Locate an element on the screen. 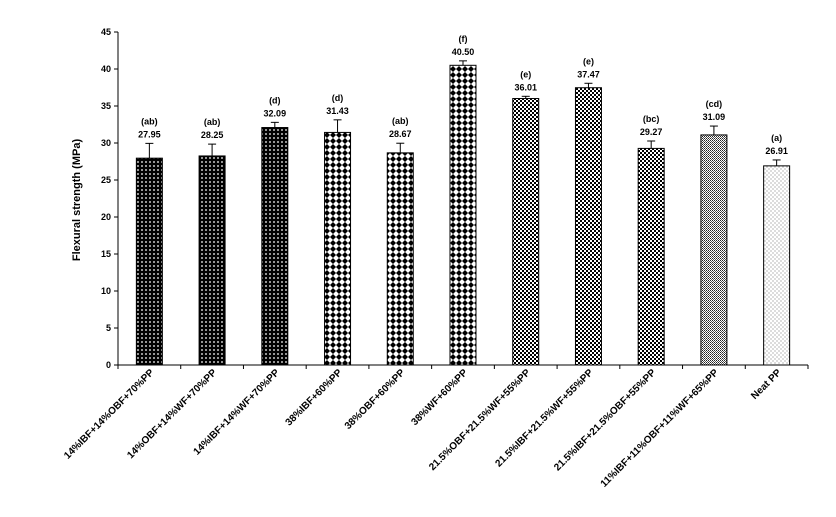 The height and width of the screenshot is (517, 836). data-label: 31.43 is located at coordinates (337, 111).